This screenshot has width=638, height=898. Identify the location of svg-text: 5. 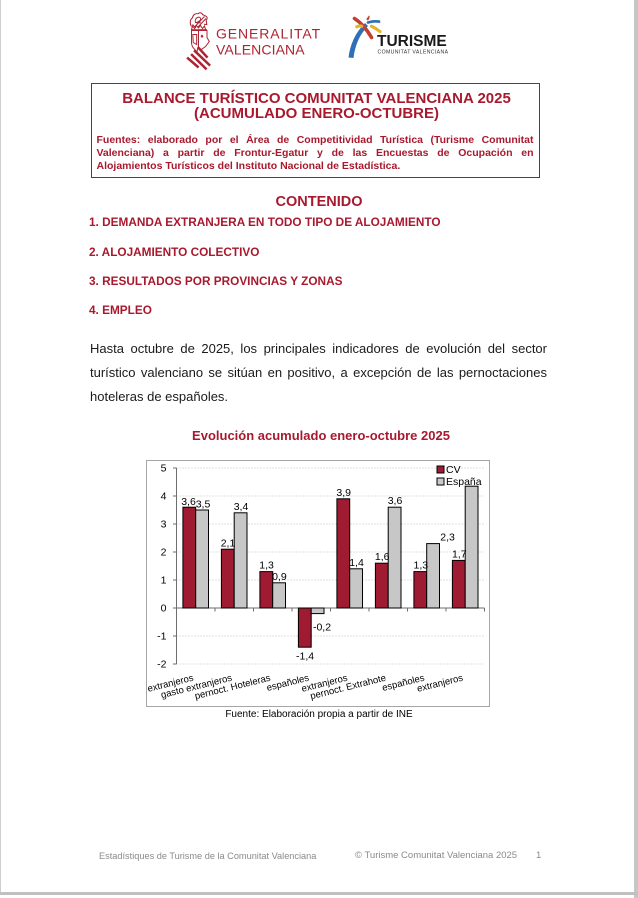
(164, 469).